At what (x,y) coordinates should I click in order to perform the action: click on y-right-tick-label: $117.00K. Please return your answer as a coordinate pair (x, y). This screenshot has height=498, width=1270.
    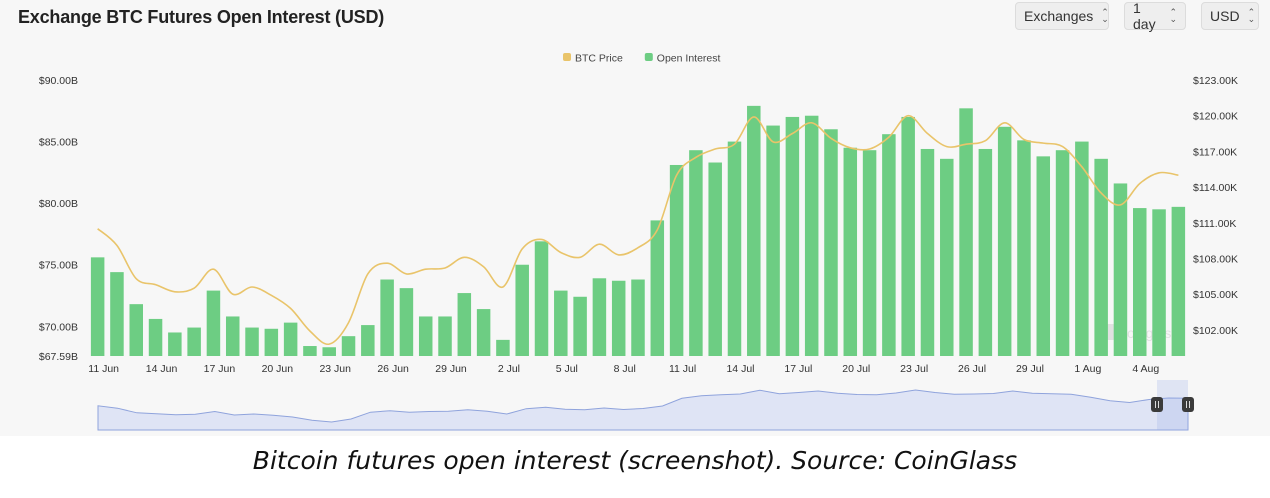
    Looking at the image, I should click on (1215, 152).